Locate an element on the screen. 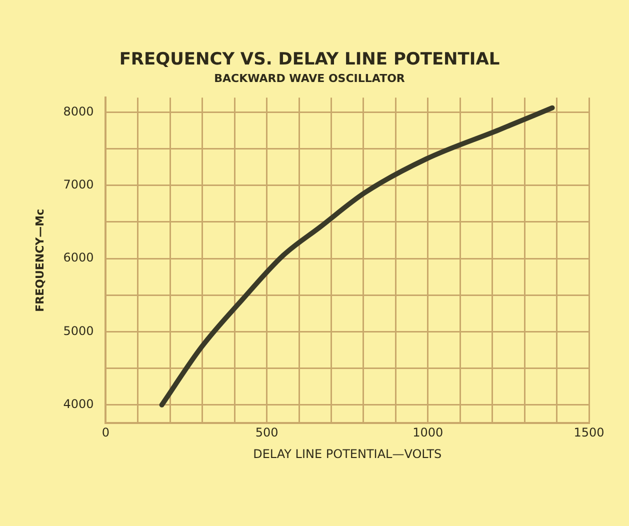 This screenshot has width=629, height=526. x-tick-label: 1500 is located at coordinates (589, 433).